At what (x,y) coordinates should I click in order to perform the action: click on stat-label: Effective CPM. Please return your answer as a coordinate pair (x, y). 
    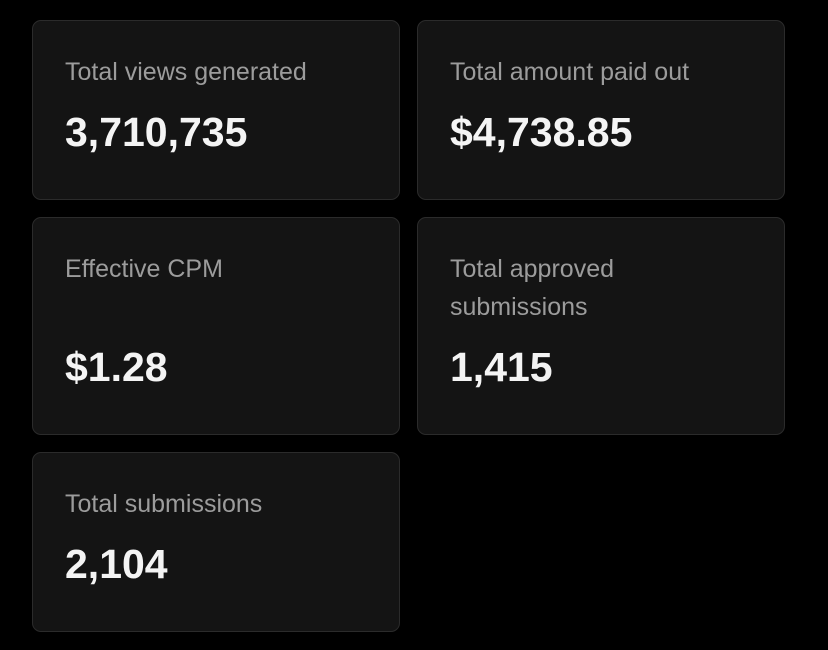
    Looking at the image, I should click on (144, 269).